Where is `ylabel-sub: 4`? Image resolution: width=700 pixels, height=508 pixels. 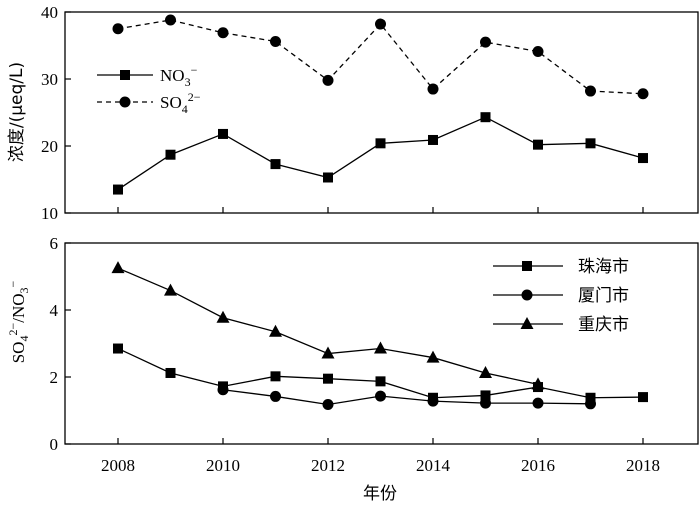
ylabel-sub: 4 is located at coordinates (24, 339).